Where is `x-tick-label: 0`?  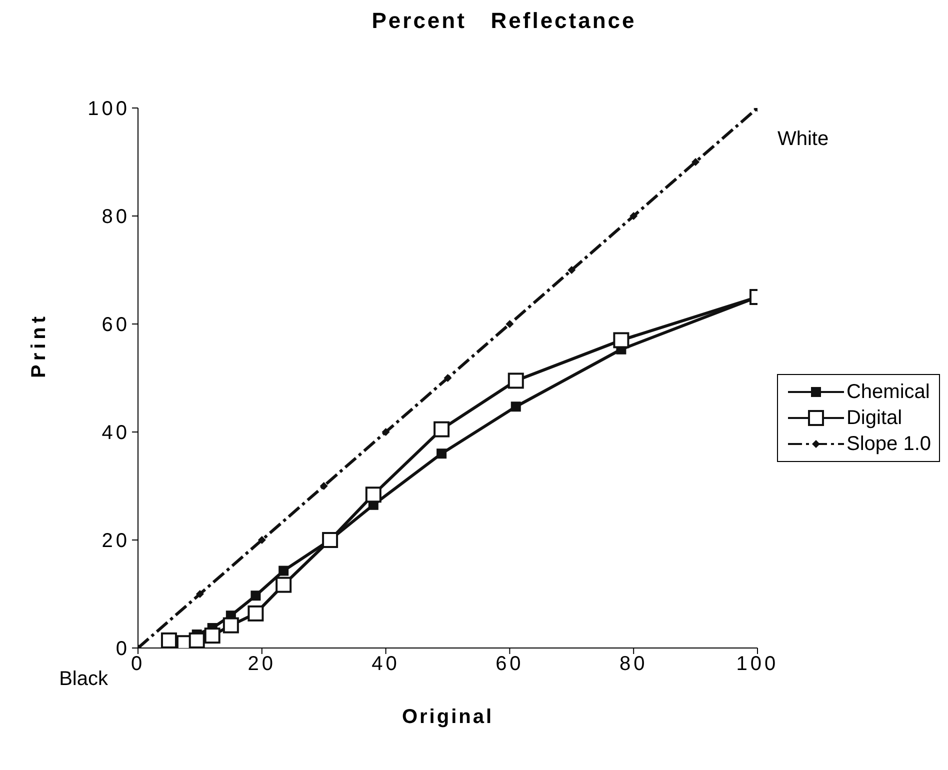
x-tick-label: 0 is located at coordinates (138, 664).